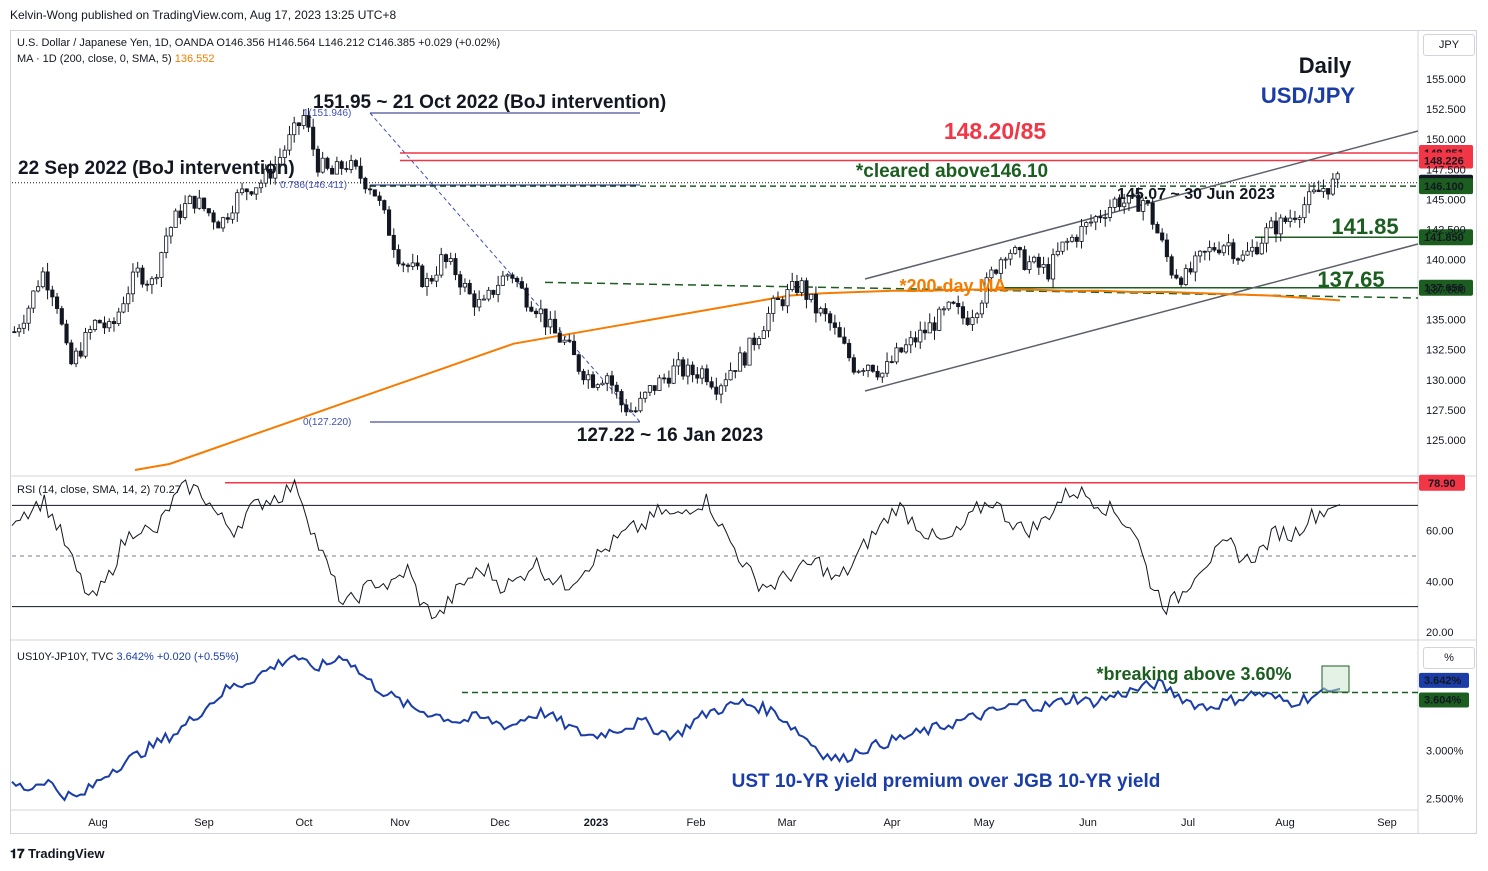 This screenshot has height=871, width=1488. Describe the element at coordinates (460, 268) in the screenshot. I see `fib-retracement: 1(151.946) 0.786(146.411) 0(127.220)` at that location.